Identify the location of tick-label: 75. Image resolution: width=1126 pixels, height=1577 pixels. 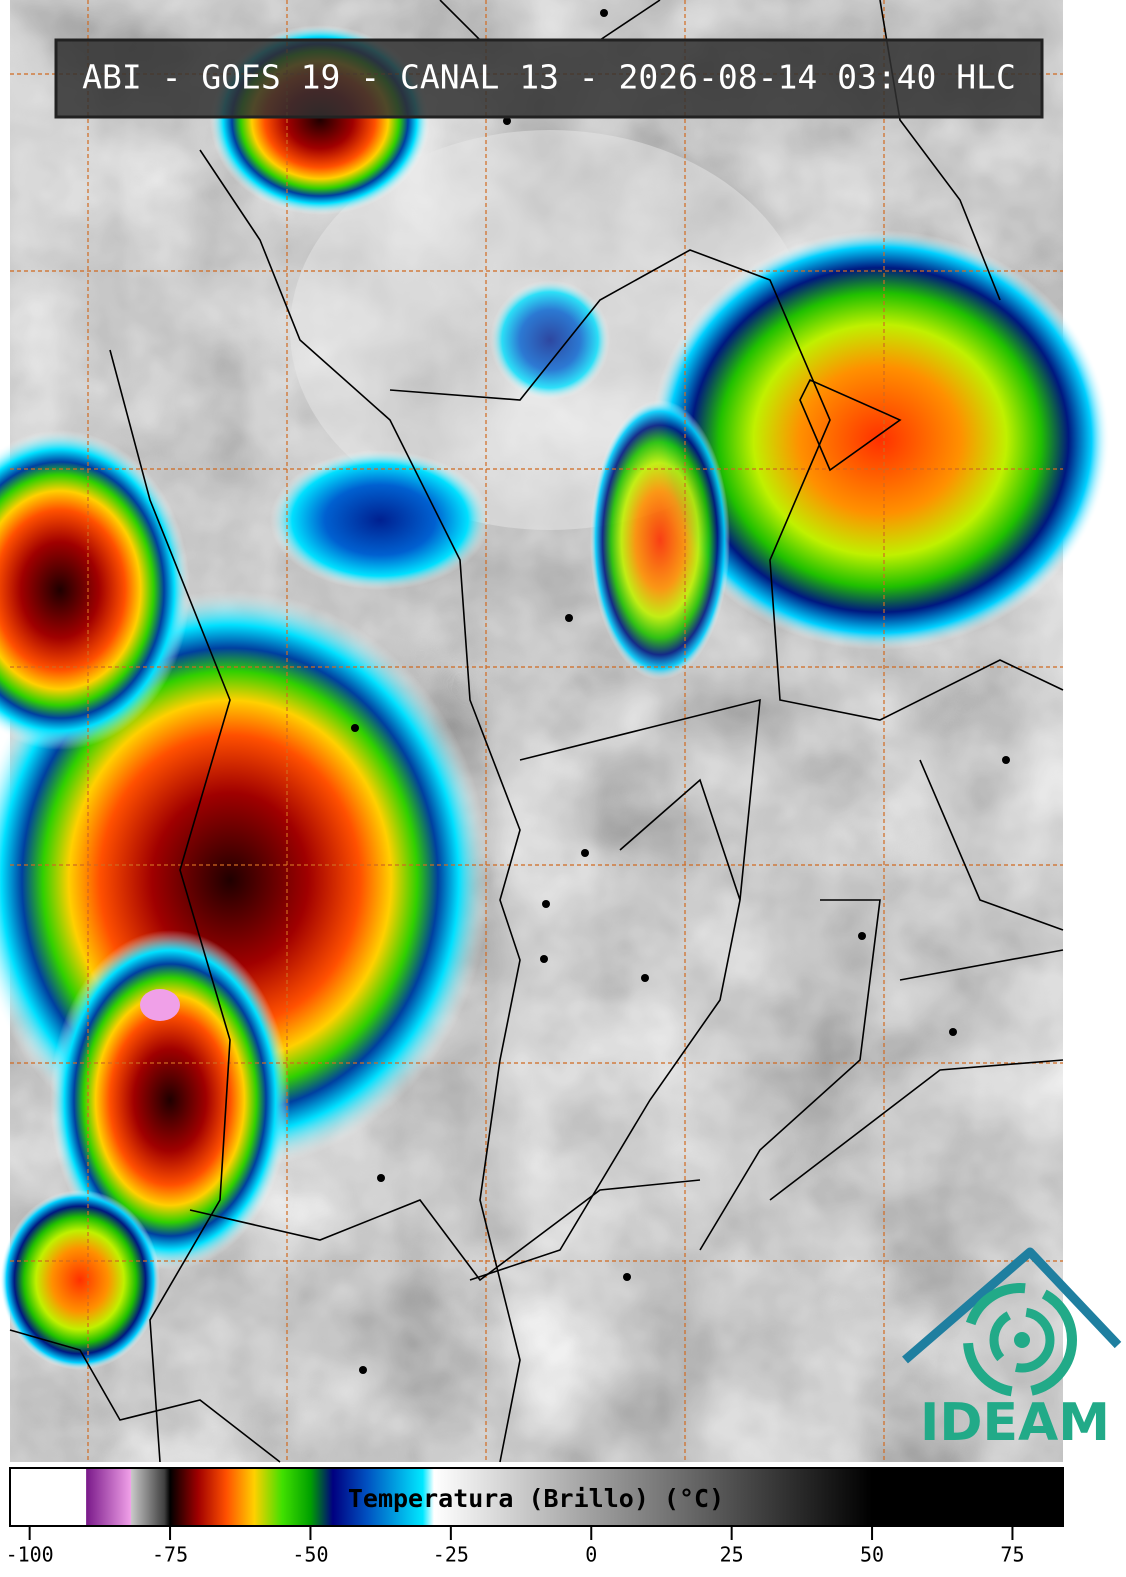
(1012, 1555).